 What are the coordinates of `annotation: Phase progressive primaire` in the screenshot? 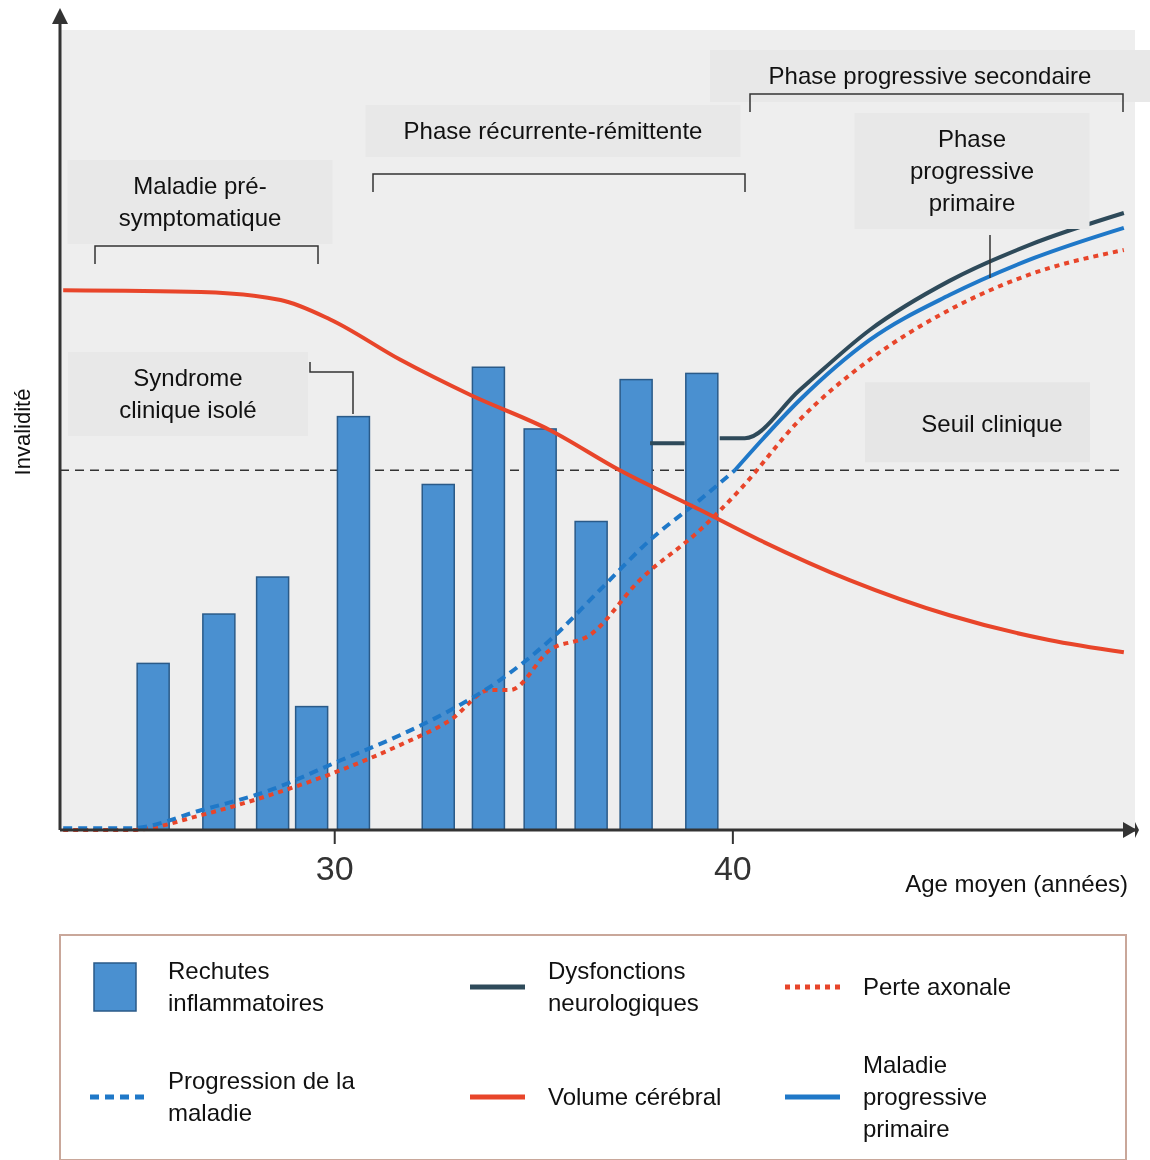 It's located at (972, 170).